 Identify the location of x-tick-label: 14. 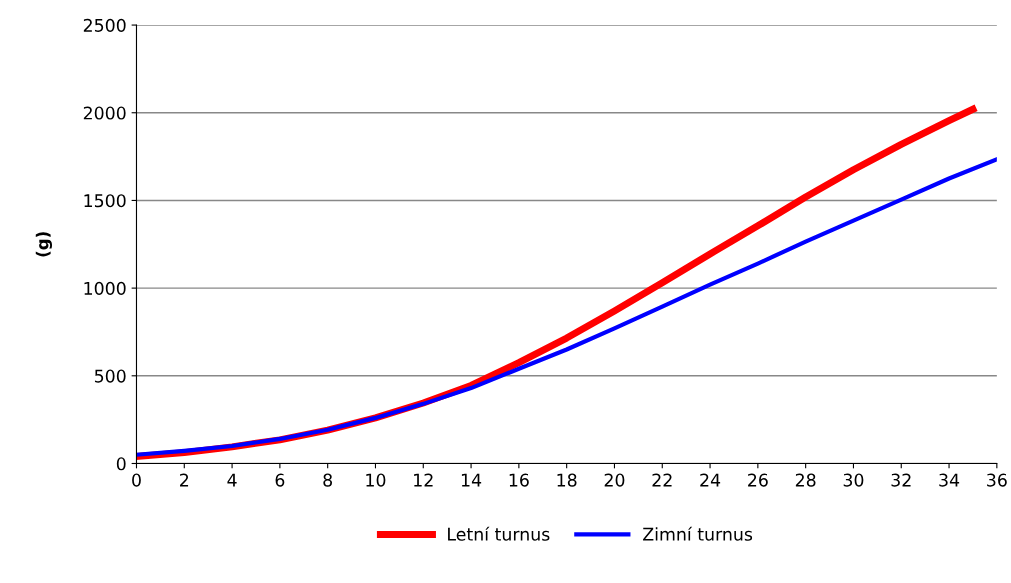
(471, 480).